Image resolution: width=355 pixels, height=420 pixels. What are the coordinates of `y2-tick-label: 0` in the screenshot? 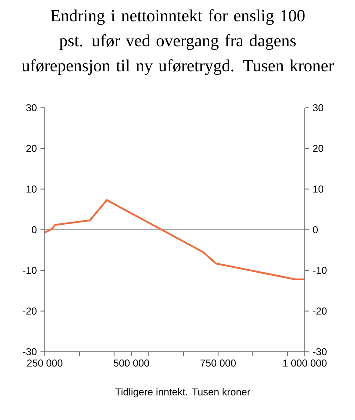 It's located at (315, 230).